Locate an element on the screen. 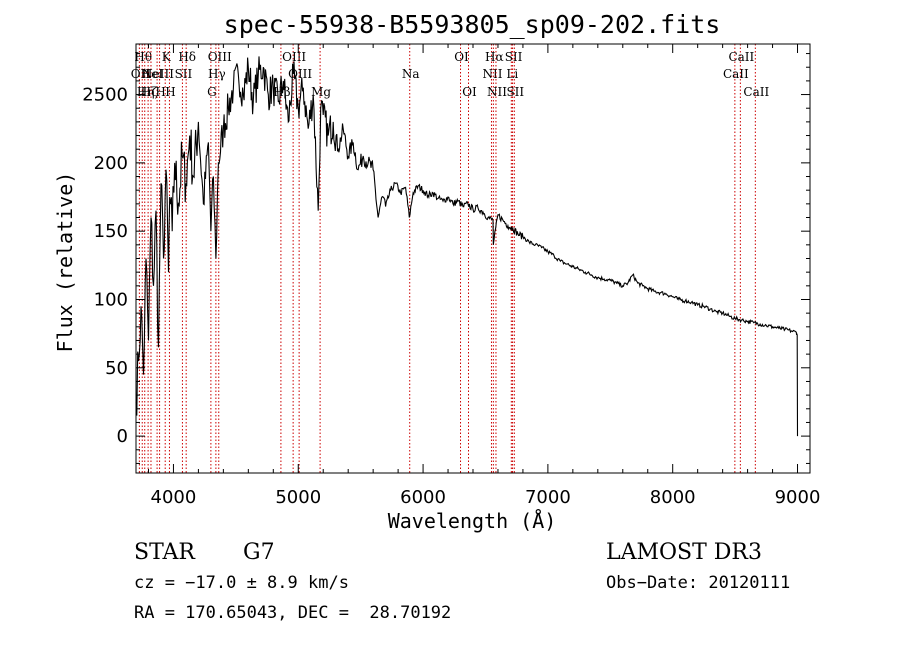  y-tick-label: 0 is located at coordinates (122, 436).